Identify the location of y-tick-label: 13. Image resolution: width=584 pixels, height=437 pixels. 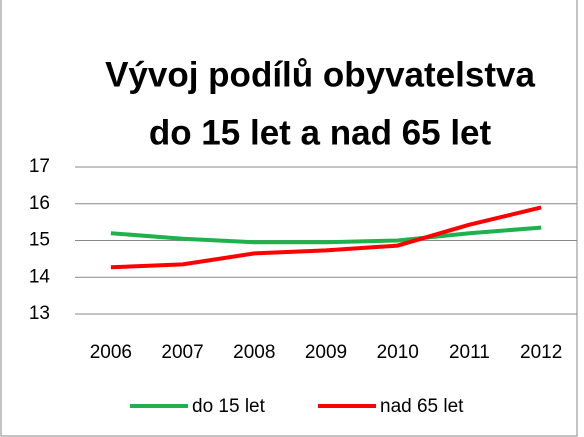
(39, 313).